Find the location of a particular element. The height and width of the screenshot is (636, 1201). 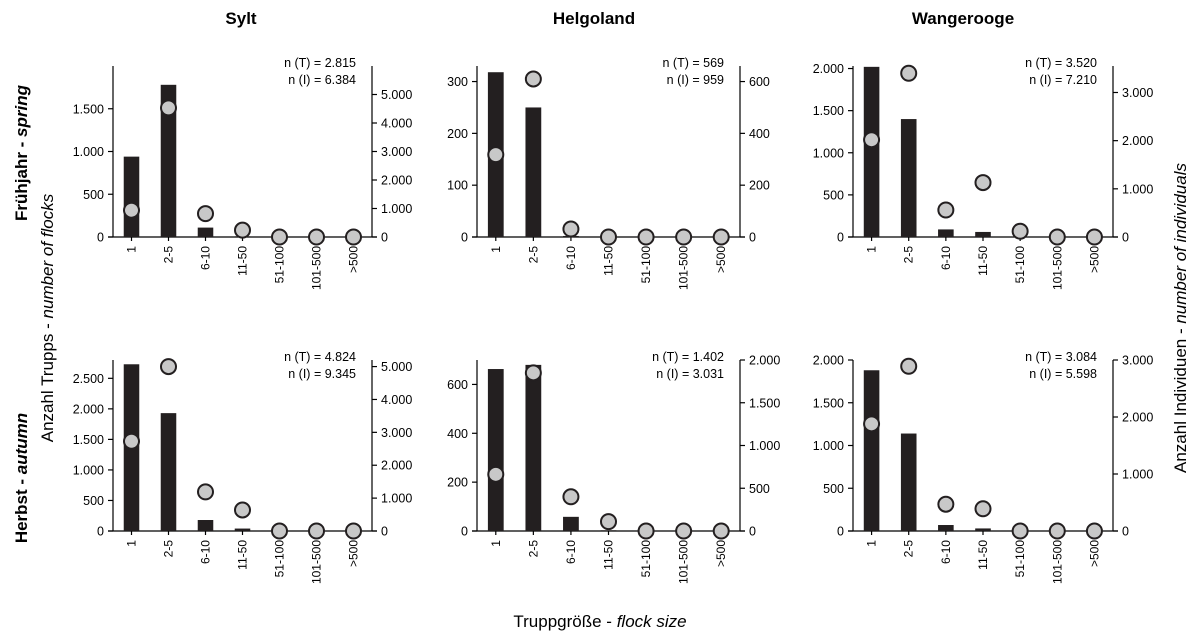

y-left-tick-label: 600 is located at coordinates (457, 385).